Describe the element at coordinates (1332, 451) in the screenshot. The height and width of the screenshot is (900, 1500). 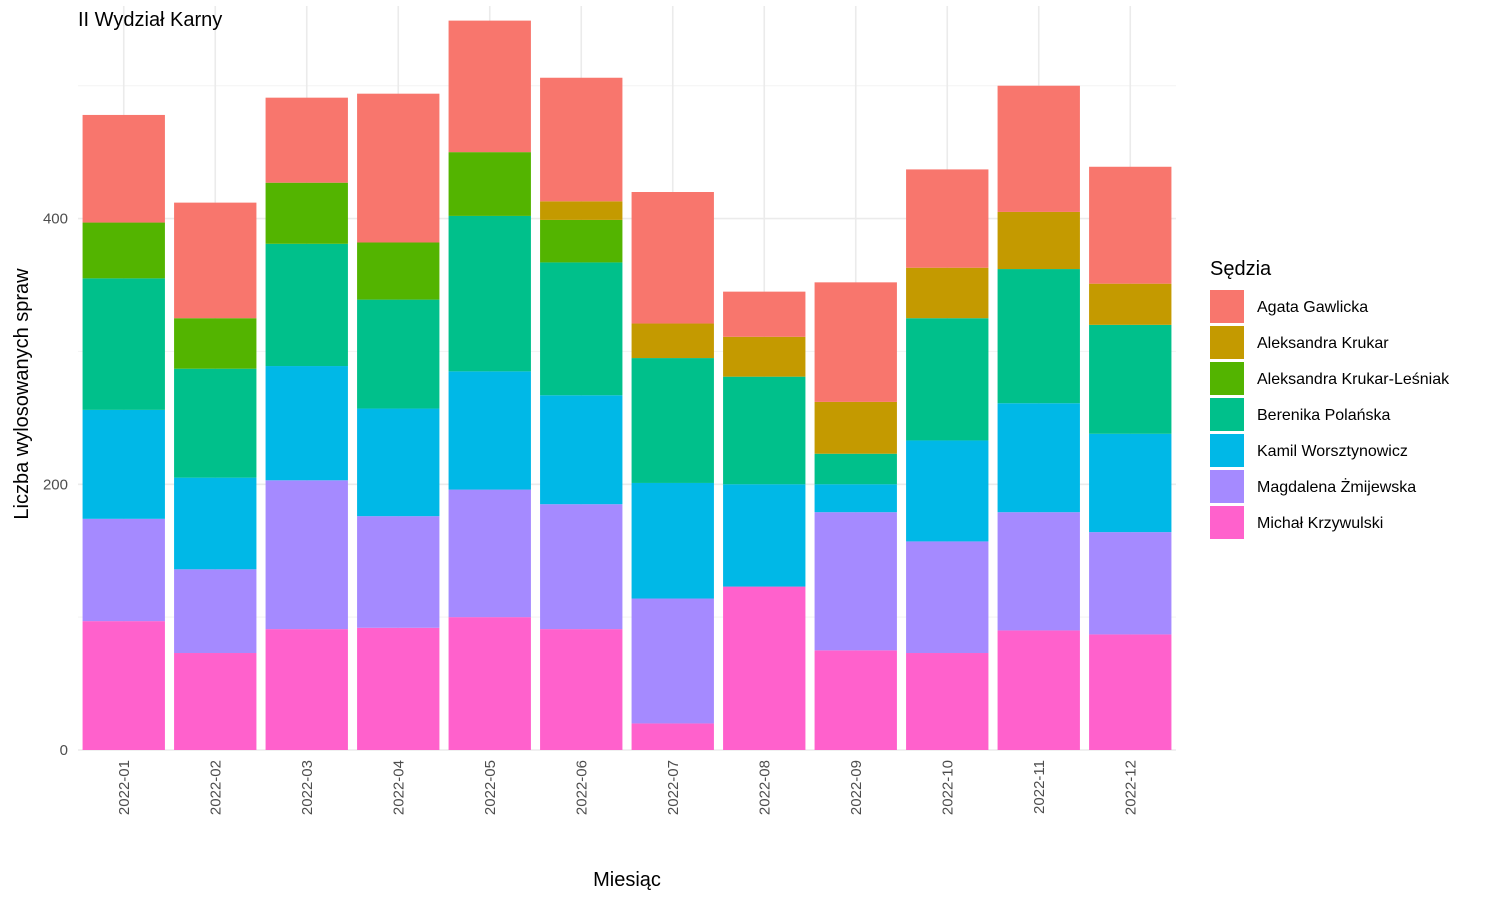
I see `legend-label: Kamil Worsztynowicz` at that location.